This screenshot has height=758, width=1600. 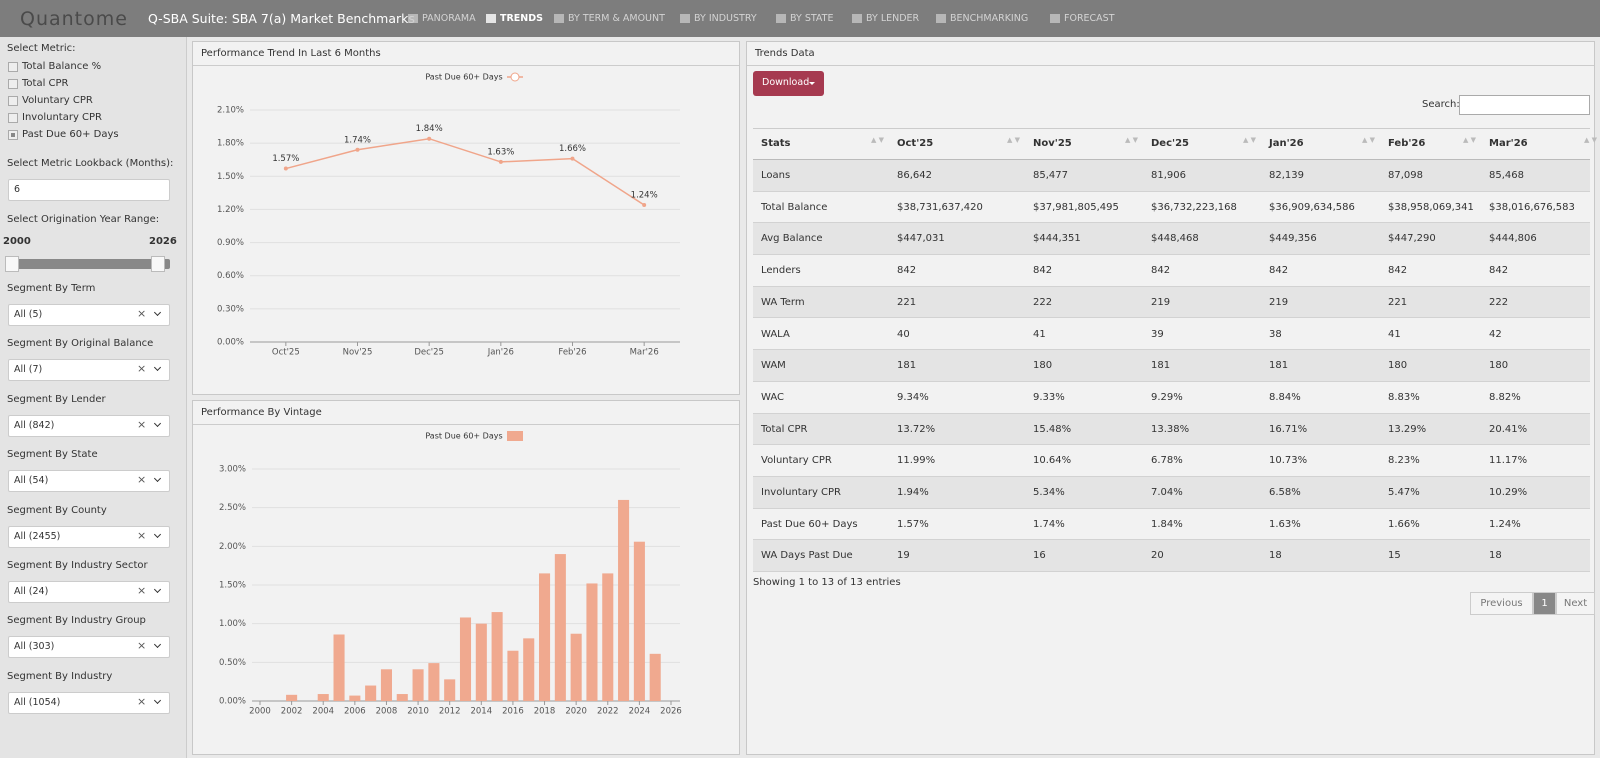 I want to click on table-cell: 40, so click(x=903, y=334).